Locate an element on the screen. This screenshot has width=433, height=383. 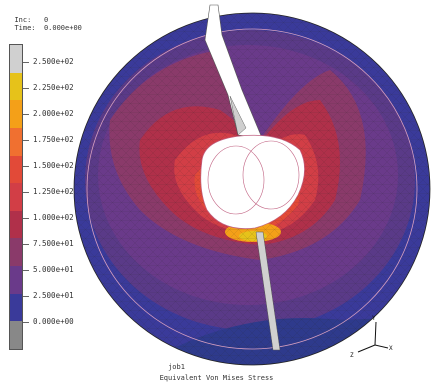
inc-readout: Inc: 0 is located at coordinates (27, 16).